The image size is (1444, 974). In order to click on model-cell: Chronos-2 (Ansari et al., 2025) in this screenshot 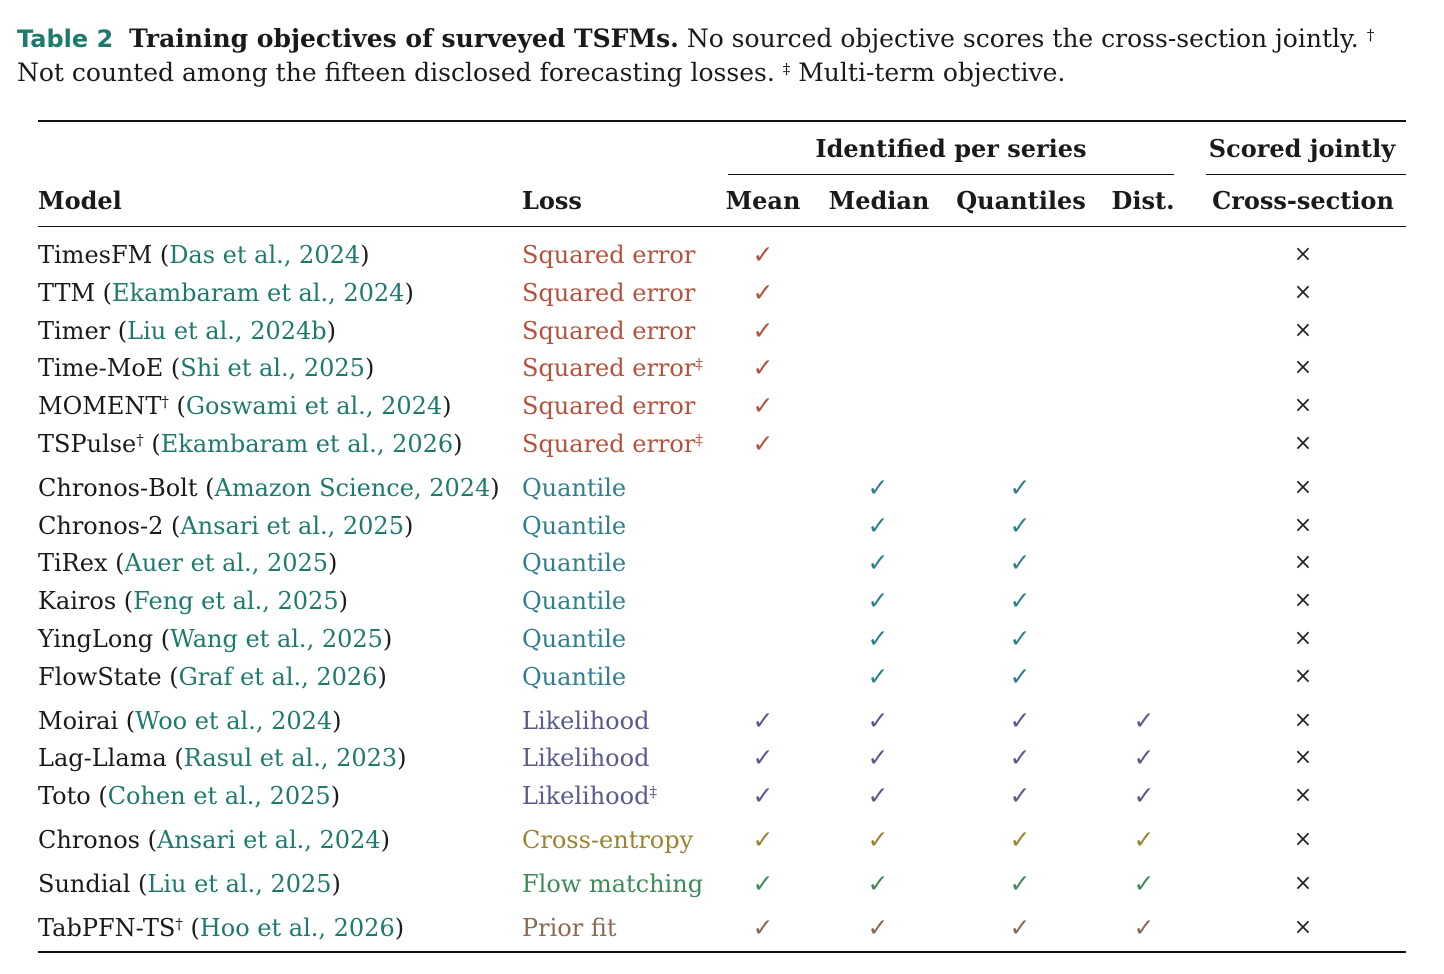, I will do `click(226, 526)`.